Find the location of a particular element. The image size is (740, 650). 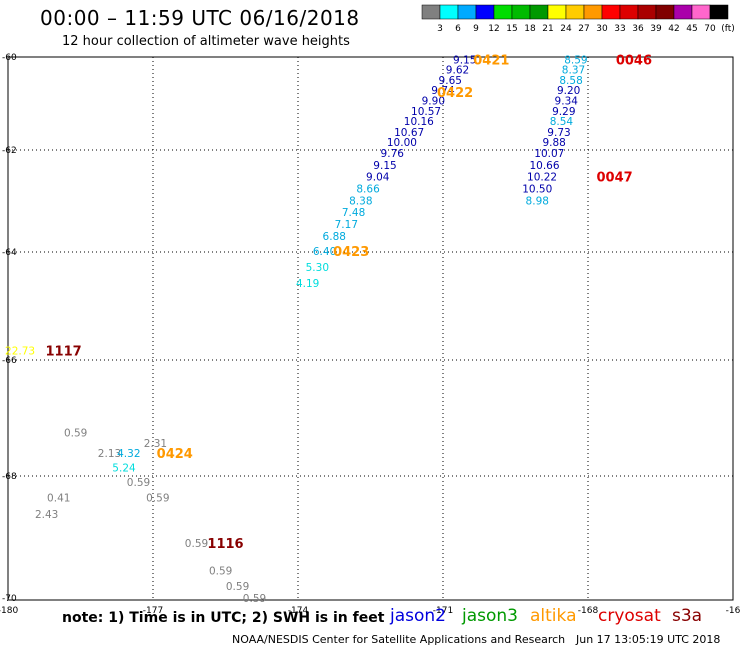

wave-height-value: 9.62 is located at coordinates (457, 71).